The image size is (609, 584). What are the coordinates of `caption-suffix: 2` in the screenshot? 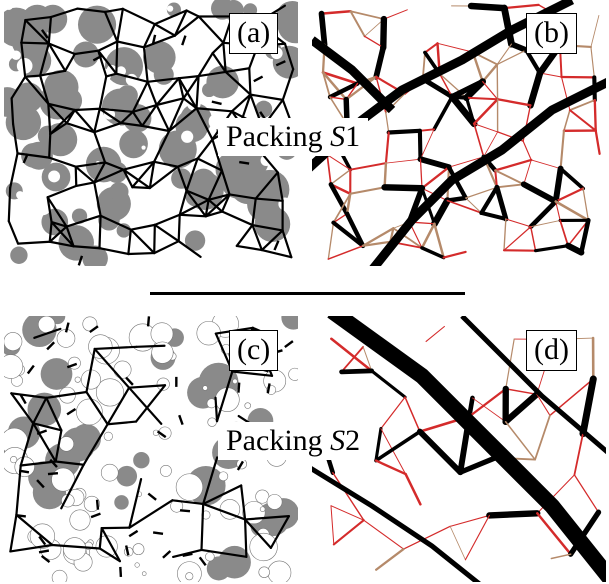 It's located at (353, 440).